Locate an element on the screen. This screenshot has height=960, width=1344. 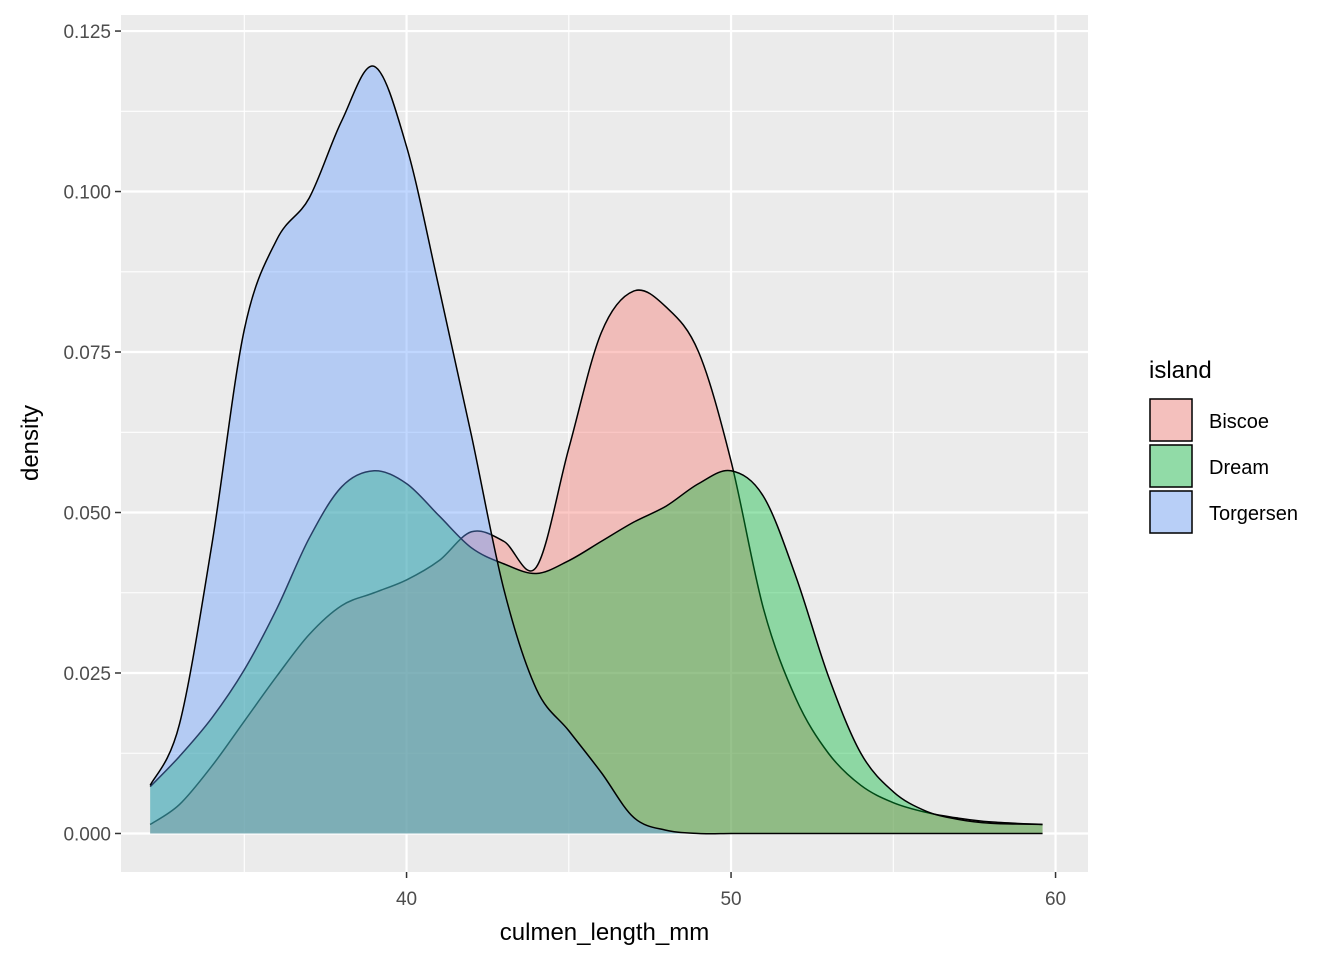
x-tick-label: 40 is located at coordinates (406, 899).